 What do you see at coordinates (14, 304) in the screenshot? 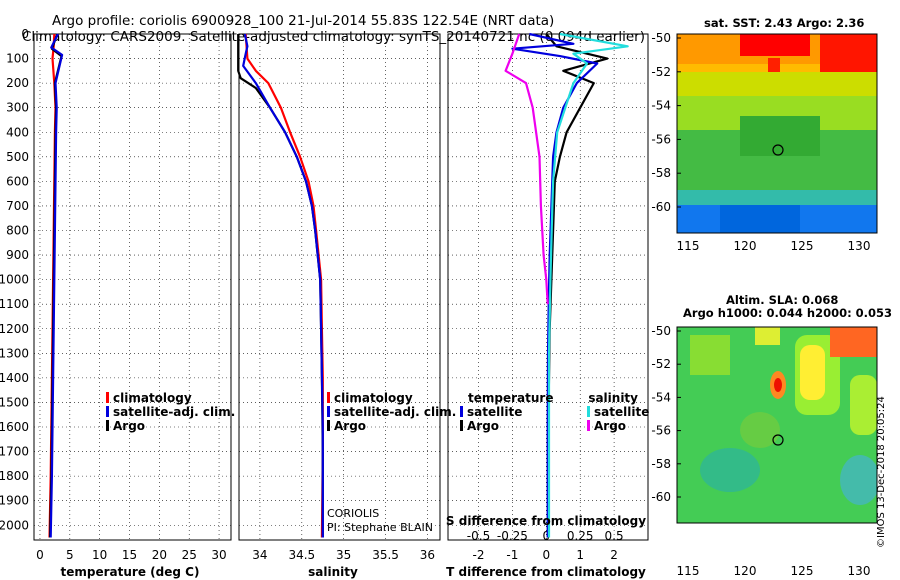
I see `depth-tick-label: 1100` at bounding box center [14, 304].